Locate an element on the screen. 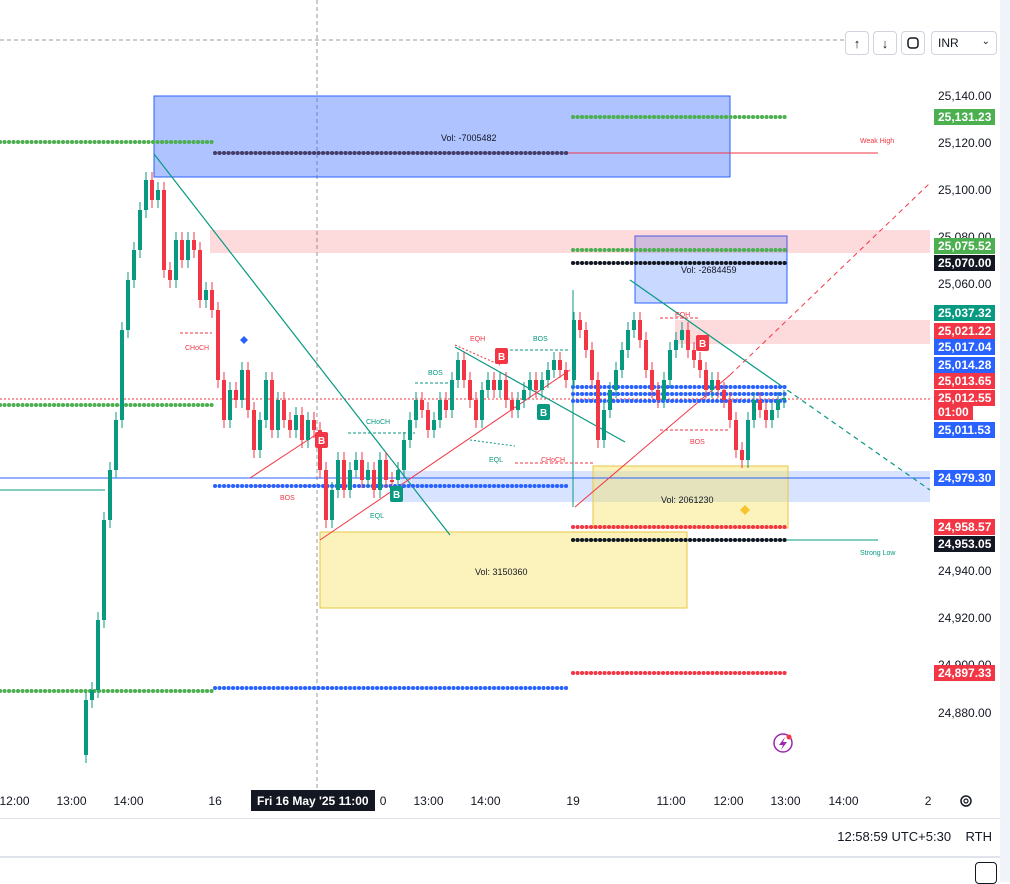 Image resolution: width=1010 pixels, height=884 pixels. time-tick: 2 is located at coordinates (928, 801).